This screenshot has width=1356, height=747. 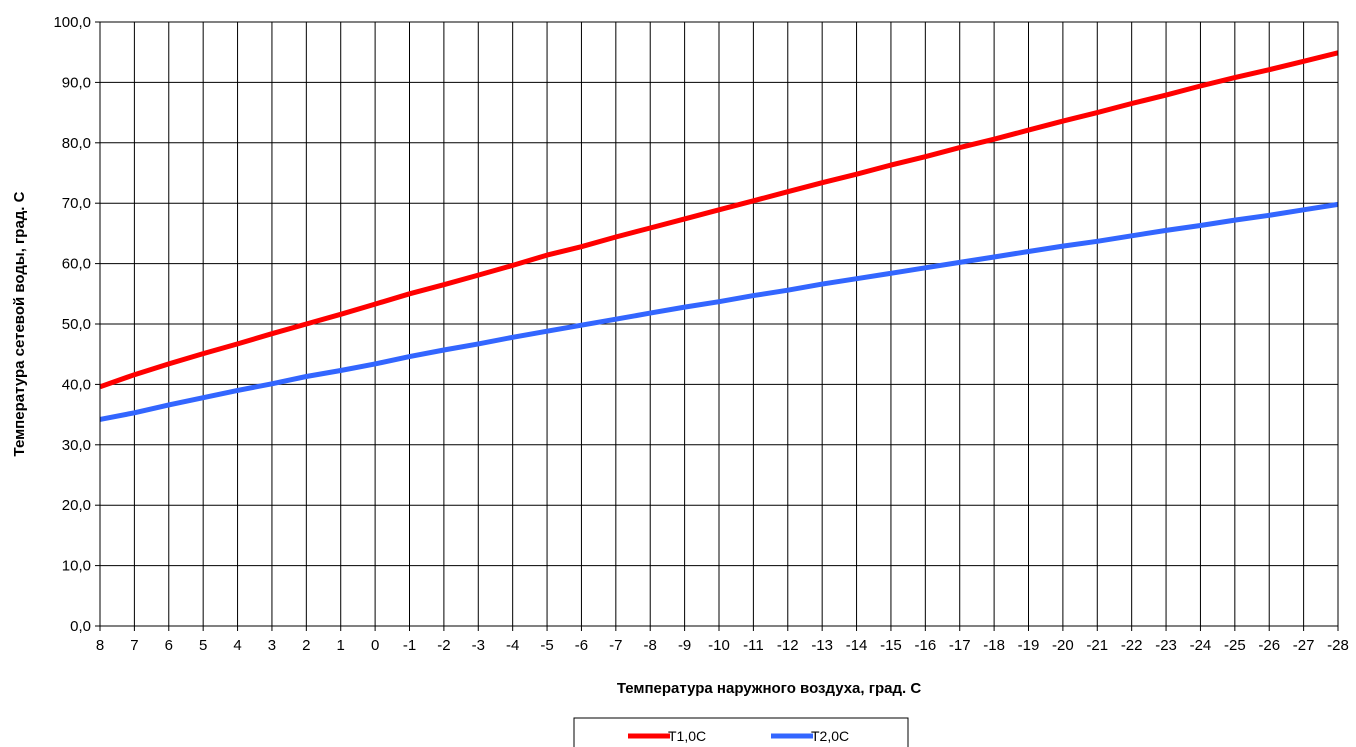 What do you see at coordinates (615, 645) in the screenshot?
I see `x-tick-label: -7` at bounding box center [615, 645].